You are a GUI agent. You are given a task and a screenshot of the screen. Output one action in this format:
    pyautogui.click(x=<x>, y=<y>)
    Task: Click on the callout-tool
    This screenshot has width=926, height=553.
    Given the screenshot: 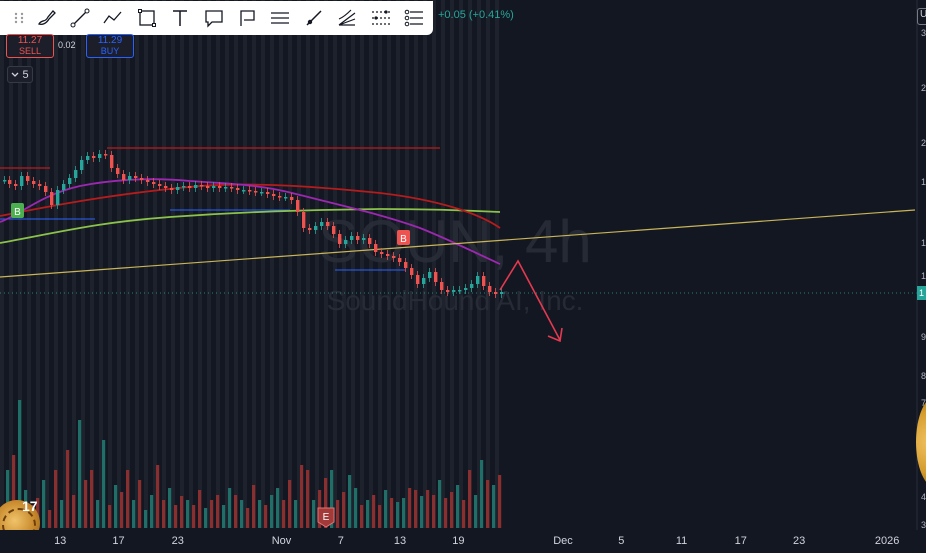 What is the action you would take?
    pyautogui.click(x=213, y=18)
    